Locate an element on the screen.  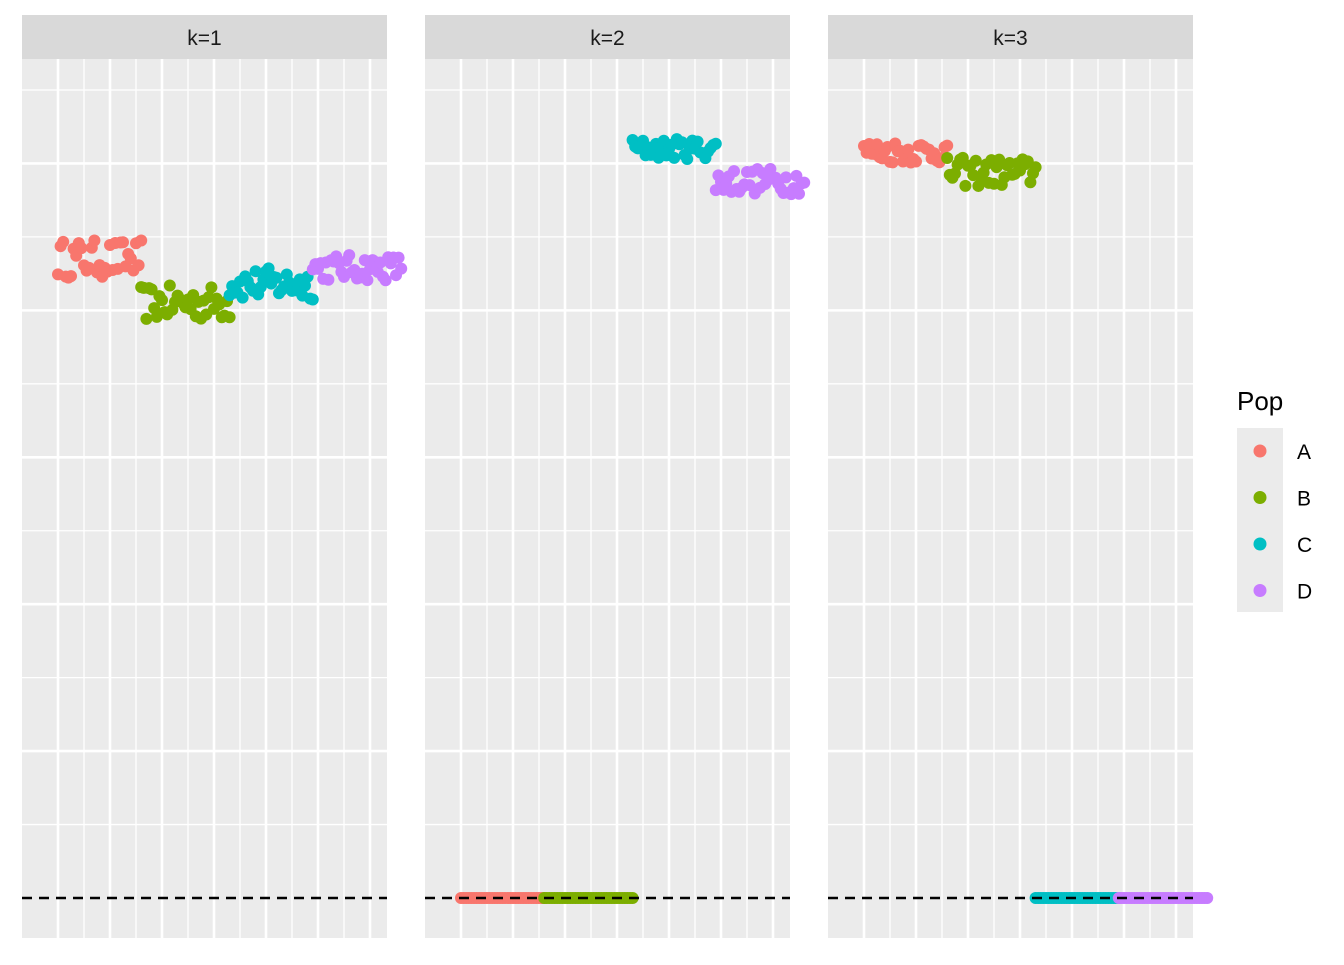
legend-label-C: C is located at coordinates (1304, 545).